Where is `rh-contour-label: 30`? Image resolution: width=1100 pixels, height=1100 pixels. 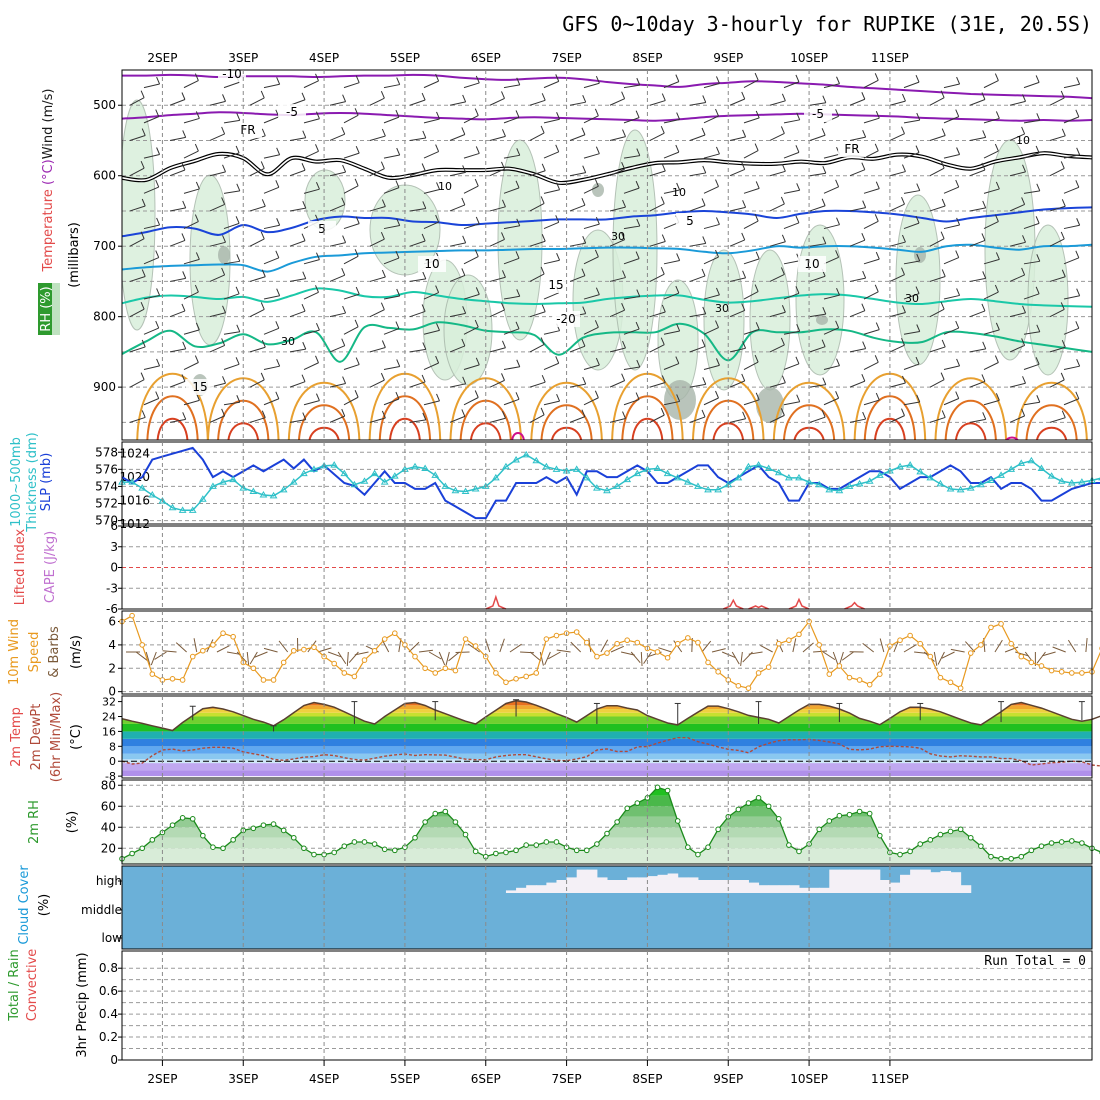 rh-contour-label: 30 is located at coordinates (722, 308).